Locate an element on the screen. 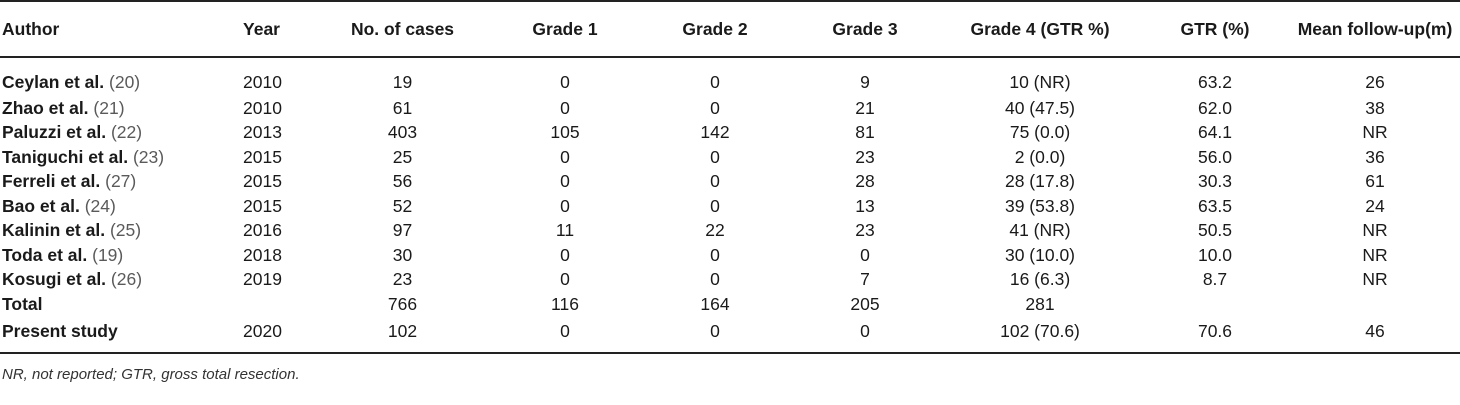 This screenshot has width=1460, height=405. cell-followup is located at coordinates (1375, 304).